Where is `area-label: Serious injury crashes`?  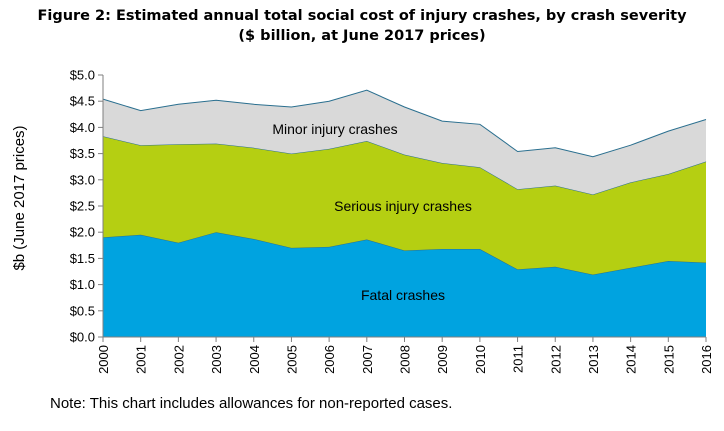 area-label: Serious injury crashes is located at coordinates (403, 206).